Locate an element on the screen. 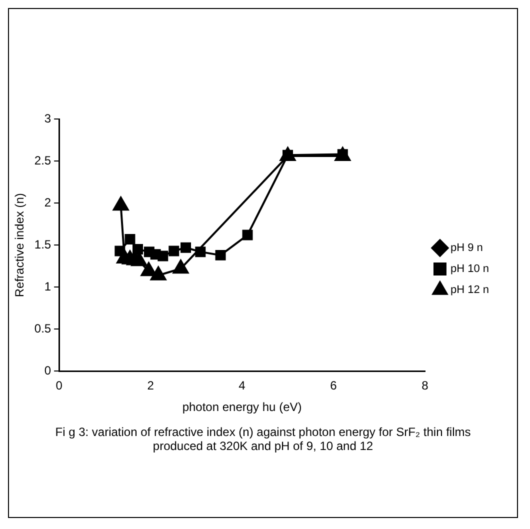 The width and height of the screenshot is (530, 529). y-tick-label: 0 is located at coordinates (48, 371).